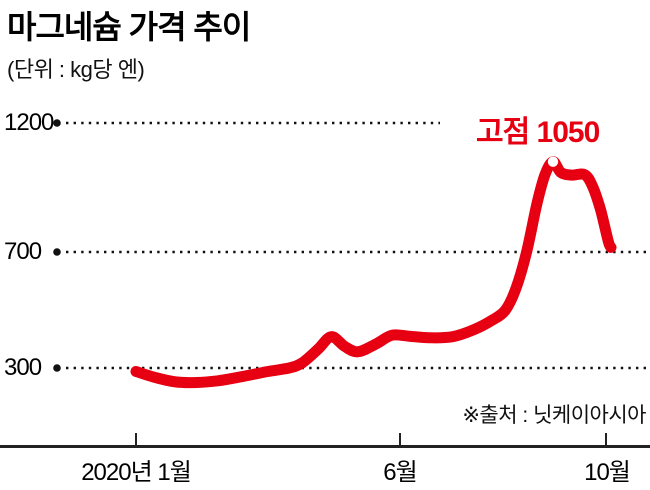 This screenshot has height=490, width=650. What do you see at coordinates (129, 27) in the screenshot?
I see `chart-title: 마그네슘 가격 추이` at bounding box center [129, 27].